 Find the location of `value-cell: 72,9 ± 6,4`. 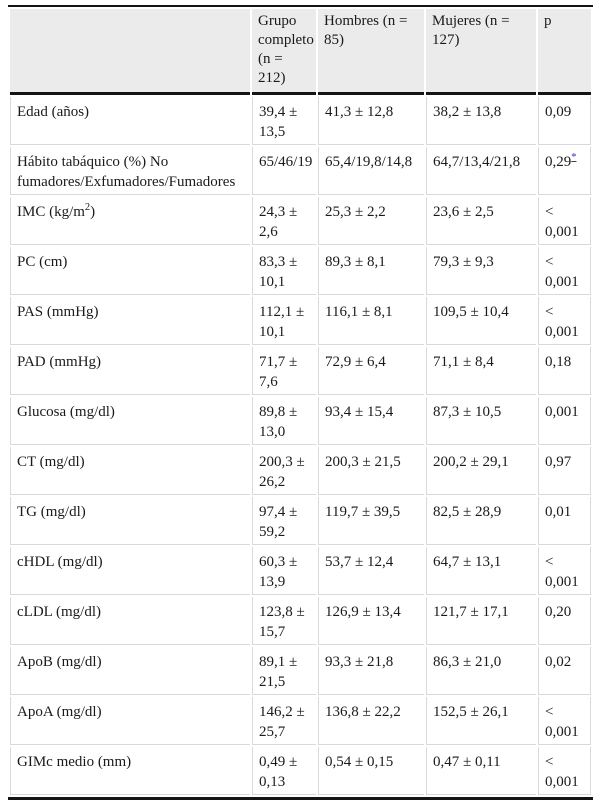

value-cell: 72,9 ± 6,4 is located at coordinates (371, 371).